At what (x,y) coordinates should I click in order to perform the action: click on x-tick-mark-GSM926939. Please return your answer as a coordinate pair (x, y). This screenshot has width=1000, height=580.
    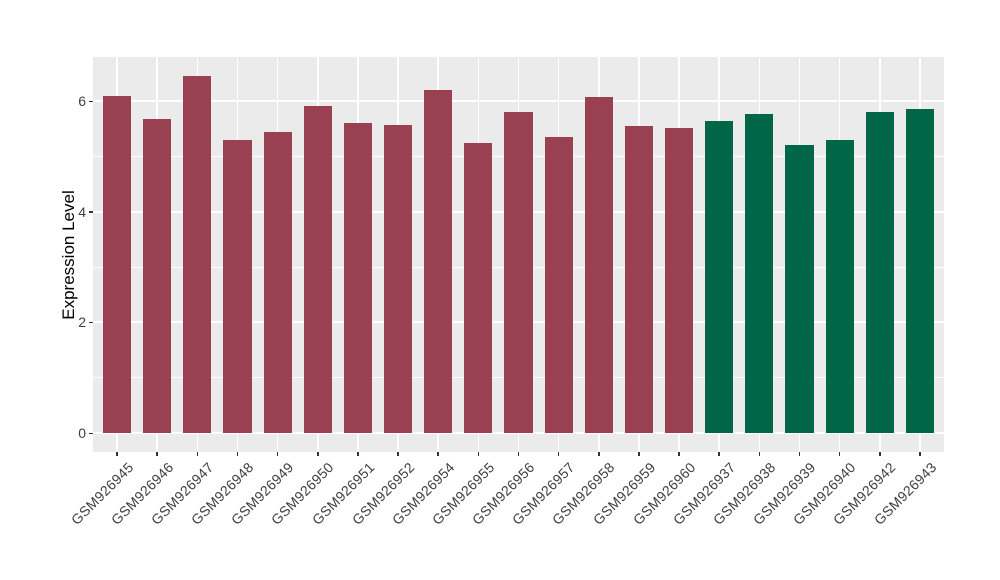
    Looking at the image, I should click on (799, 454).